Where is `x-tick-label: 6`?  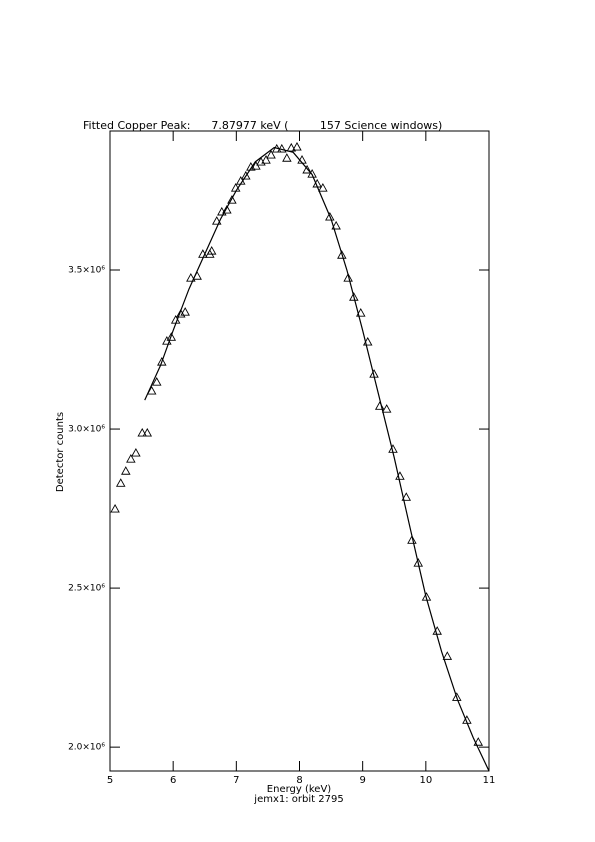 x-tick-label: 6 is located at coordinates (173, 780).